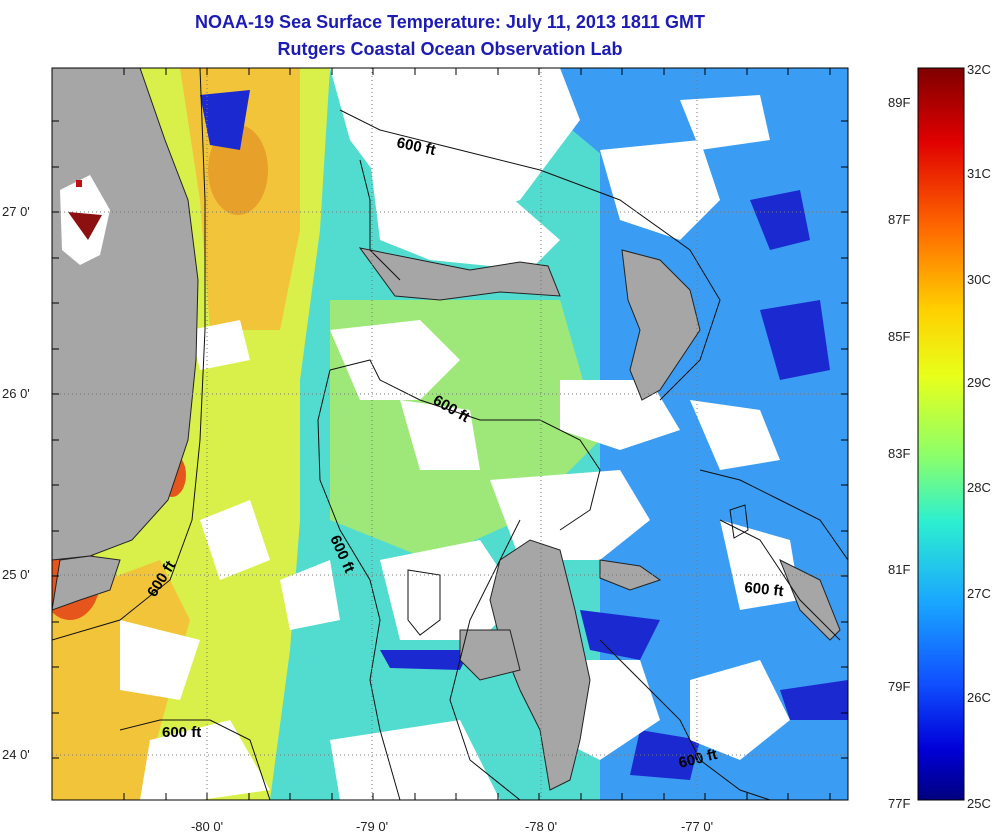 This screenshot has height=840, width=1000. What do you see at coordinates (899, 102) in the screenshot?
I see `colorbar-f-label: 89F` at bounding box center [899, 102].